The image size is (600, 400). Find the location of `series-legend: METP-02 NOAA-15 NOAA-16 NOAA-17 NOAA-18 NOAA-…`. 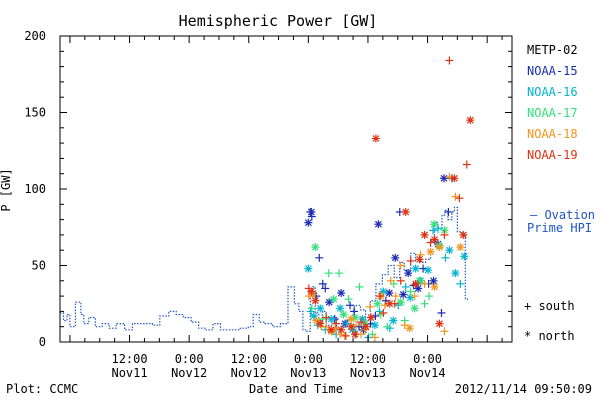

series-legend: METP-02 NOAA-15 NOAA-16 NOAA-17 NOAA-18 NOAA-… is located at coordinates (552, 102).